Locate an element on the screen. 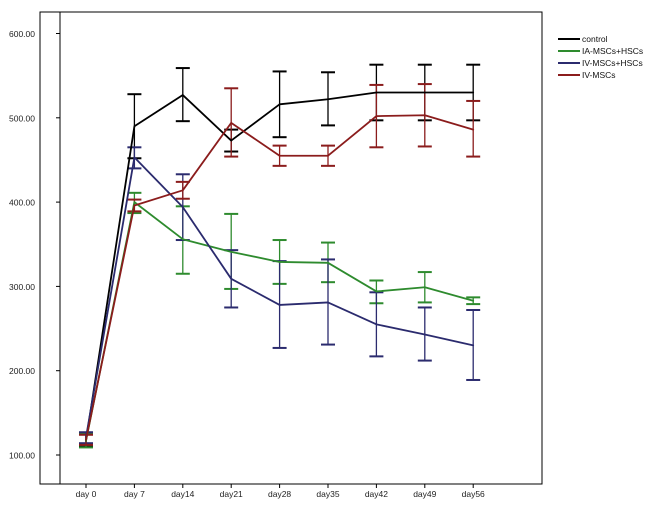  x-tick-label: day42 is located at coordinates (376, 494).